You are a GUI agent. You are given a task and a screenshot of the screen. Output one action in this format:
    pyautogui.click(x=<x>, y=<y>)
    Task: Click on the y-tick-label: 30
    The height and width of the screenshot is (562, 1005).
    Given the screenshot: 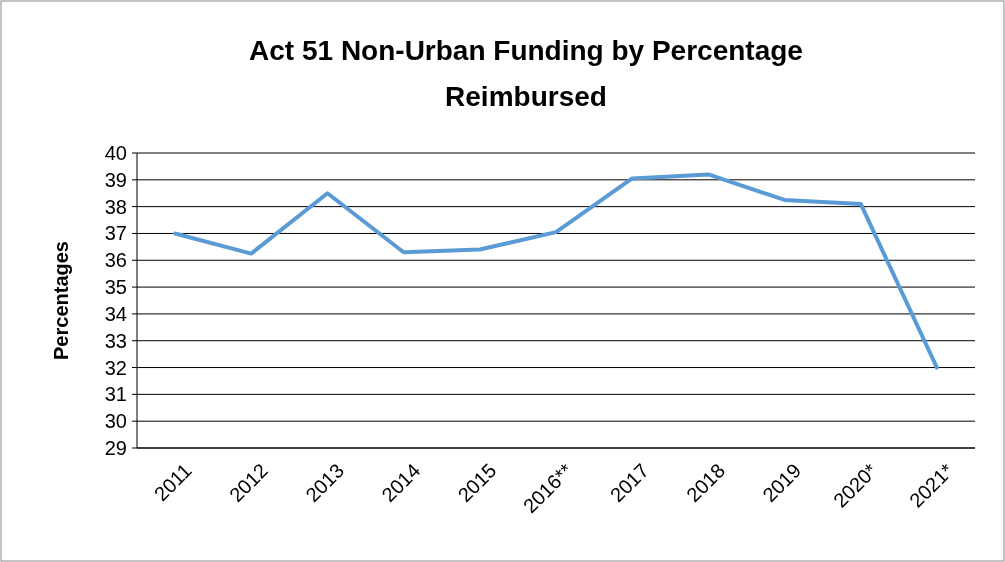 What is the action you would take?
    pyautogui.click(x=115, y=421)
    